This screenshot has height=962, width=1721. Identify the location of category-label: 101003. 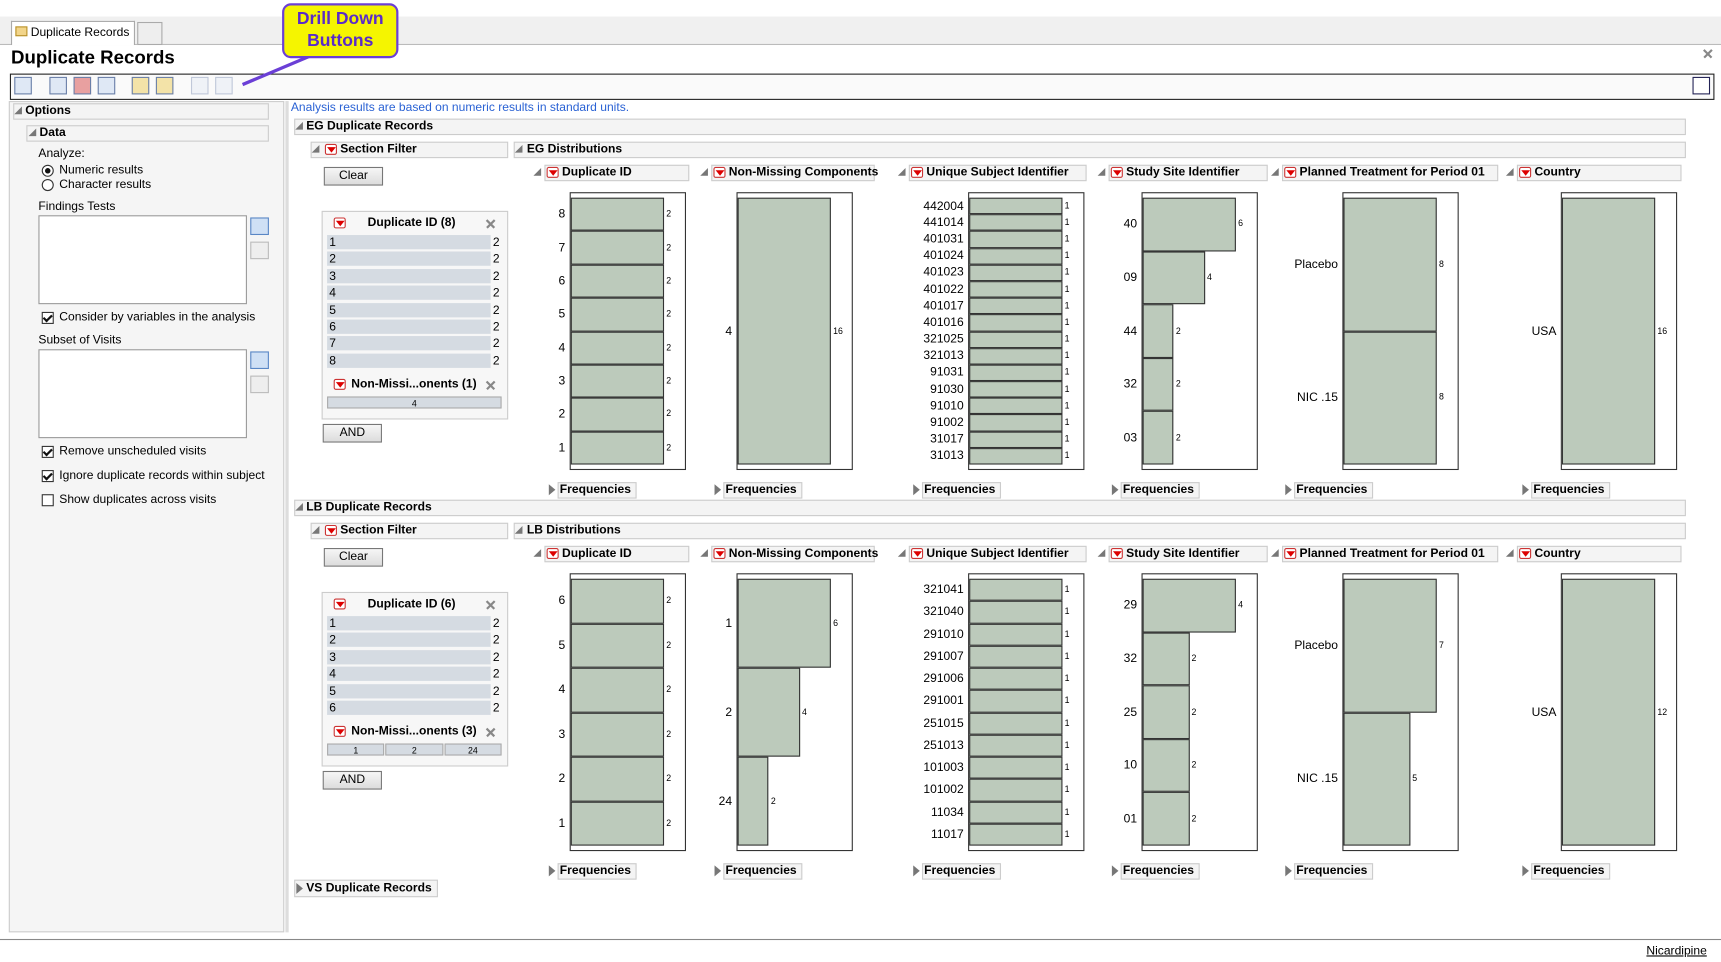
(909, 767).